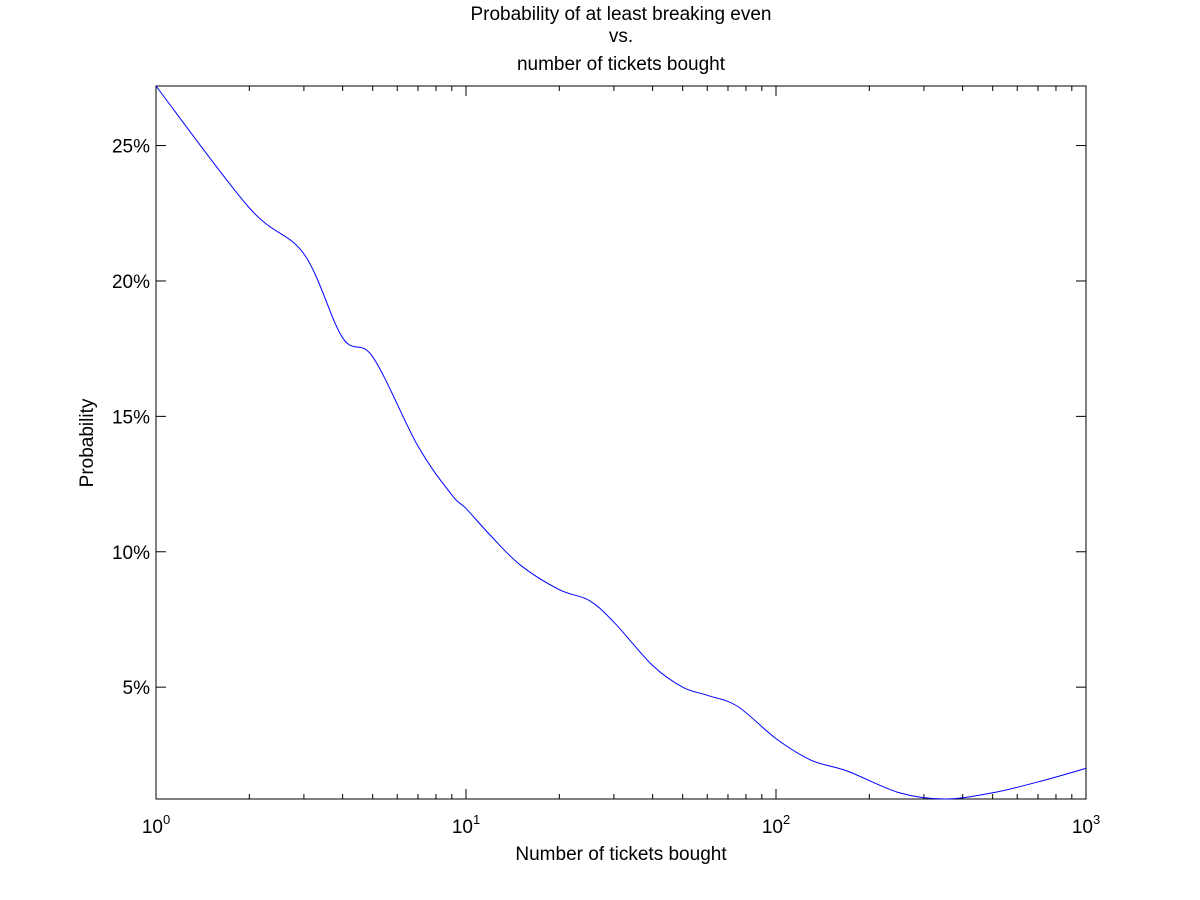  I want to click on x-axis-label: Number of tickets bought, so click(621, 854).